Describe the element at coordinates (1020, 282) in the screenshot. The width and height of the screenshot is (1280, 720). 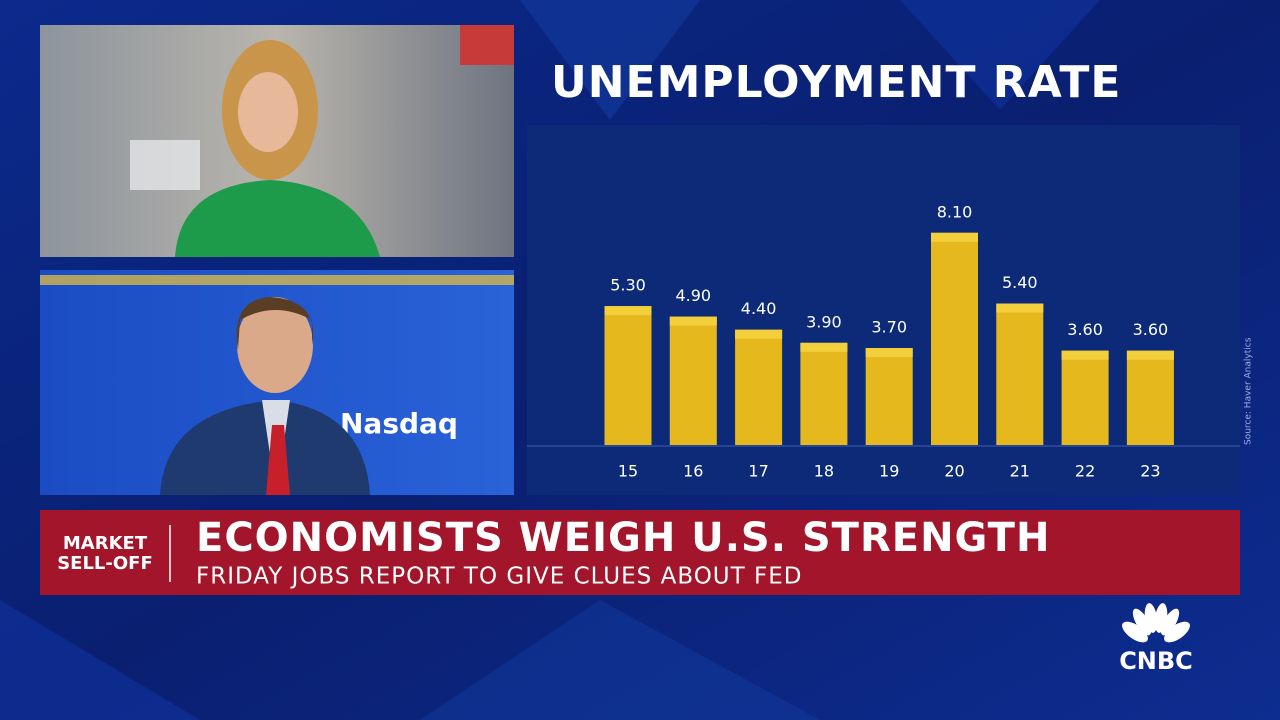
I see `value-label: 5.40` at that location.